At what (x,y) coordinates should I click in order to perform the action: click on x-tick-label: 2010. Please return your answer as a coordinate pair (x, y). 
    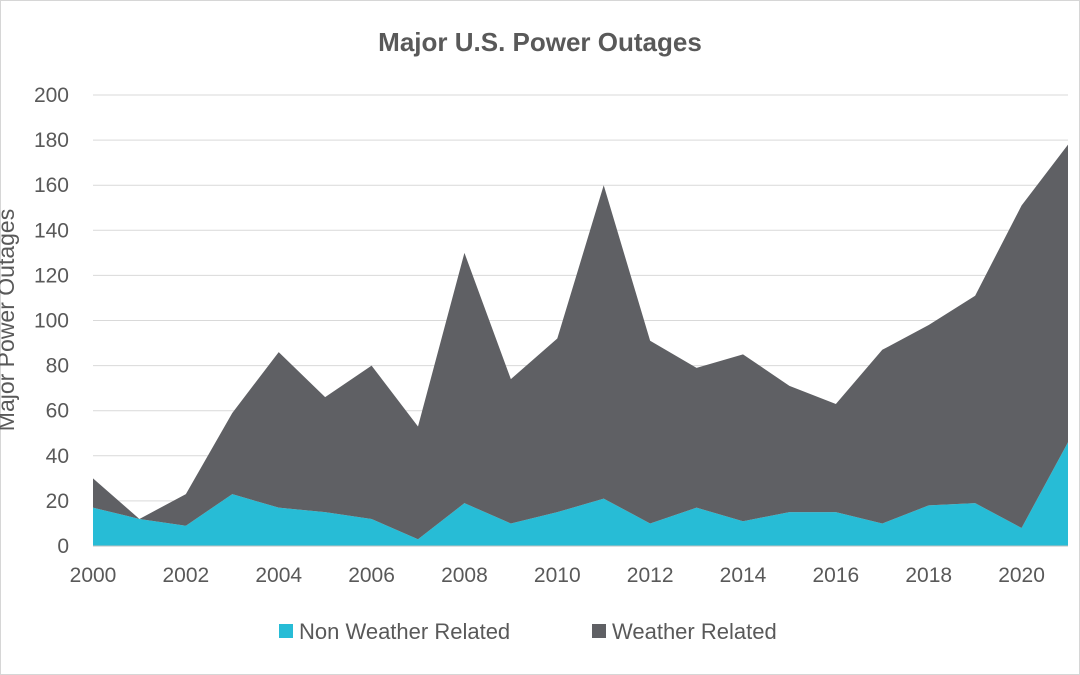
    Looking at the image, I should click on (557, 575).